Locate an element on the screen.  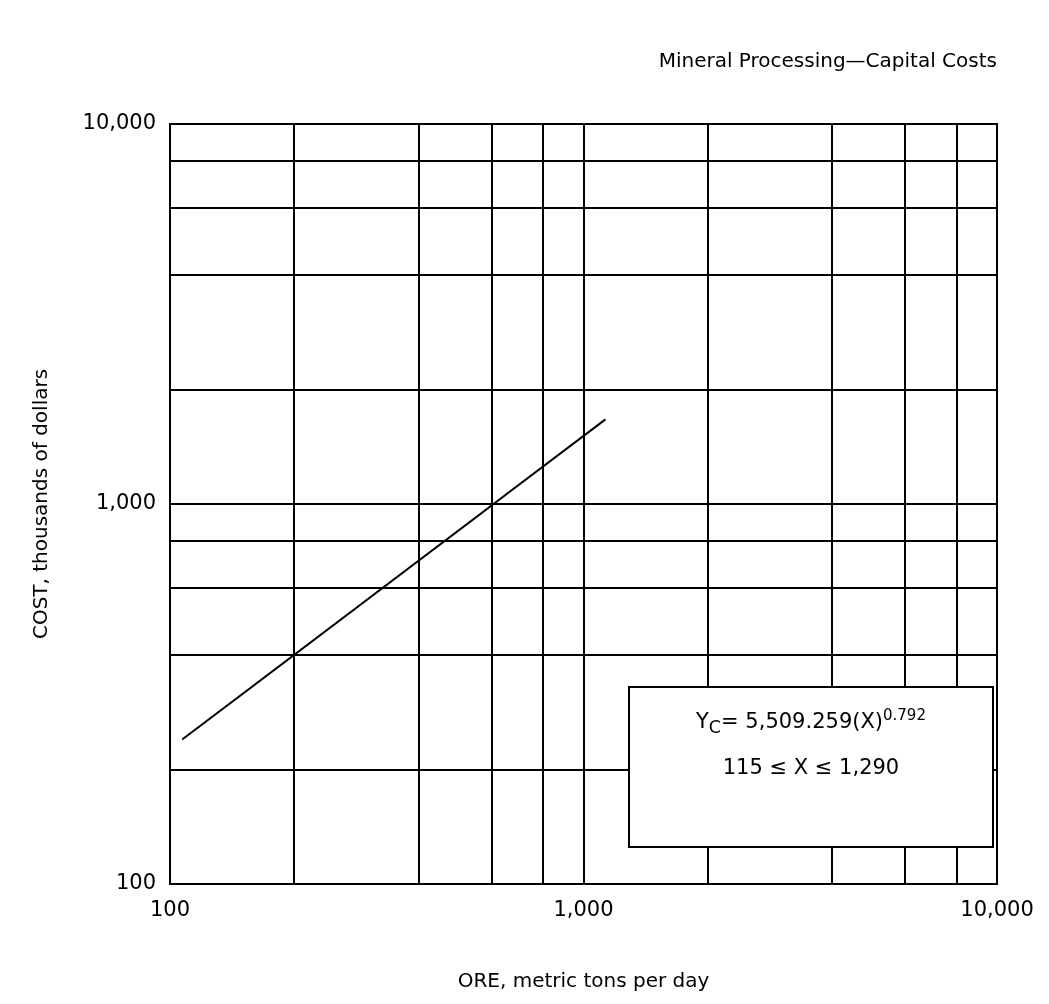
formula-box: Y$_{C}$= 5,509.259(X)$^{0.792}$ 115 ≤ X ≤ 1,290 is located at coordinates (811, 767).